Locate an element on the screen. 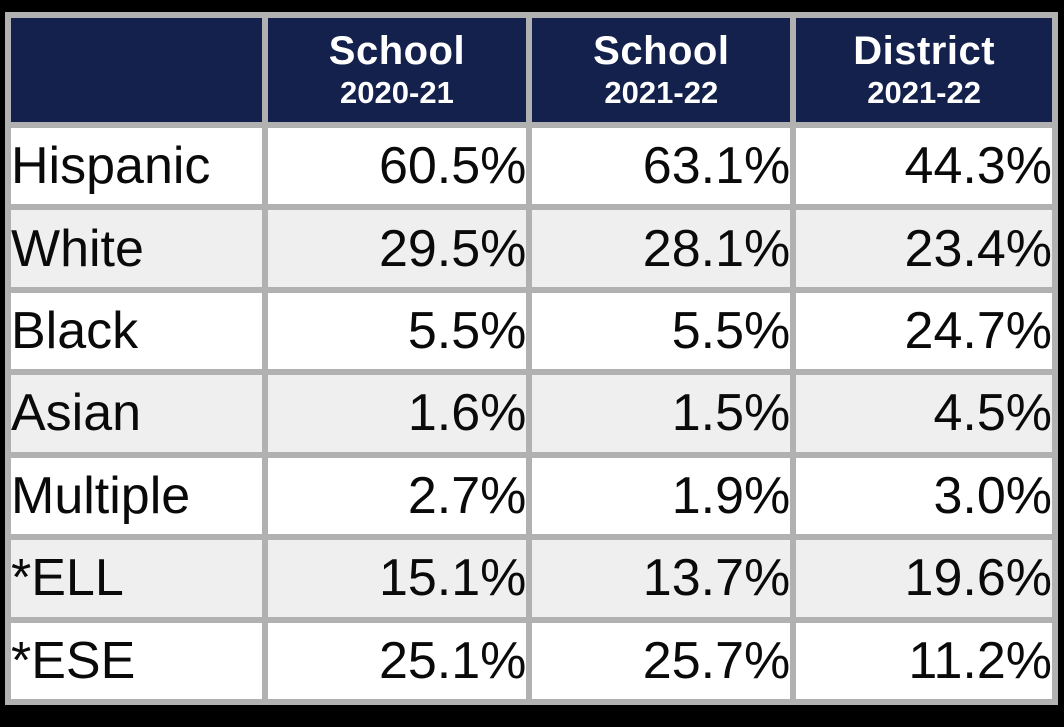 The width and height of the screenshot is (1064, 727). column-header-label: District is located at coordinates (924, 51).